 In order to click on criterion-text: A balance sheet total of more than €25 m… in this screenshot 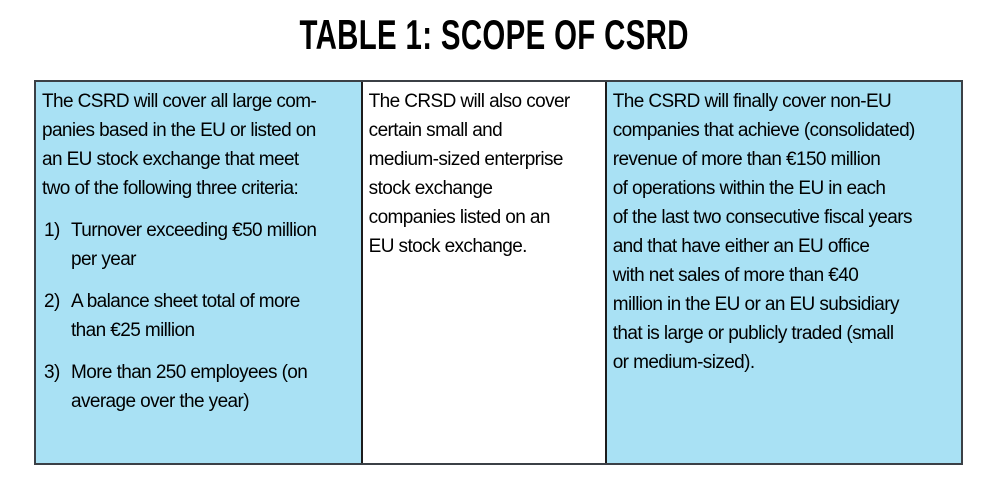, I will do `click(185, 316)`.